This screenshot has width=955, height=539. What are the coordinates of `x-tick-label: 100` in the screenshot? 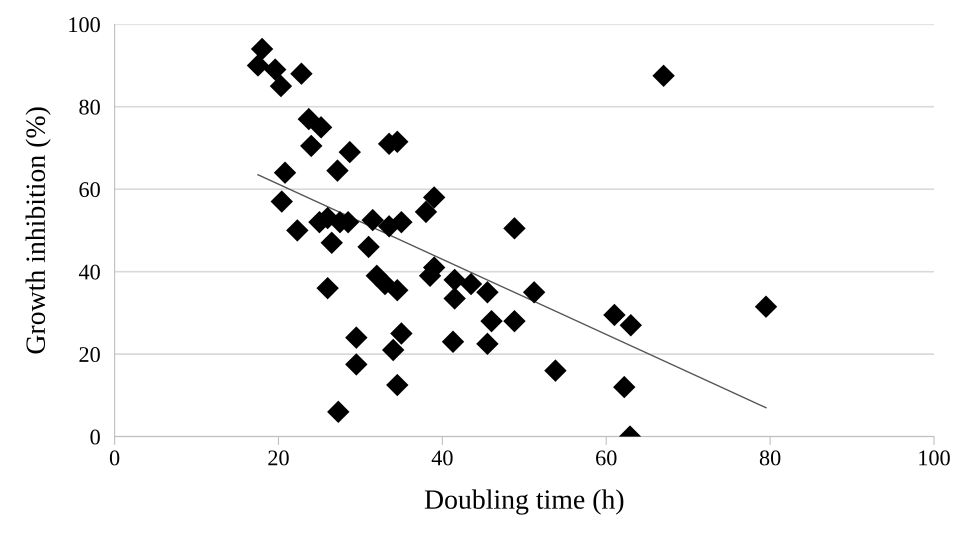 It's located at (934, 458).